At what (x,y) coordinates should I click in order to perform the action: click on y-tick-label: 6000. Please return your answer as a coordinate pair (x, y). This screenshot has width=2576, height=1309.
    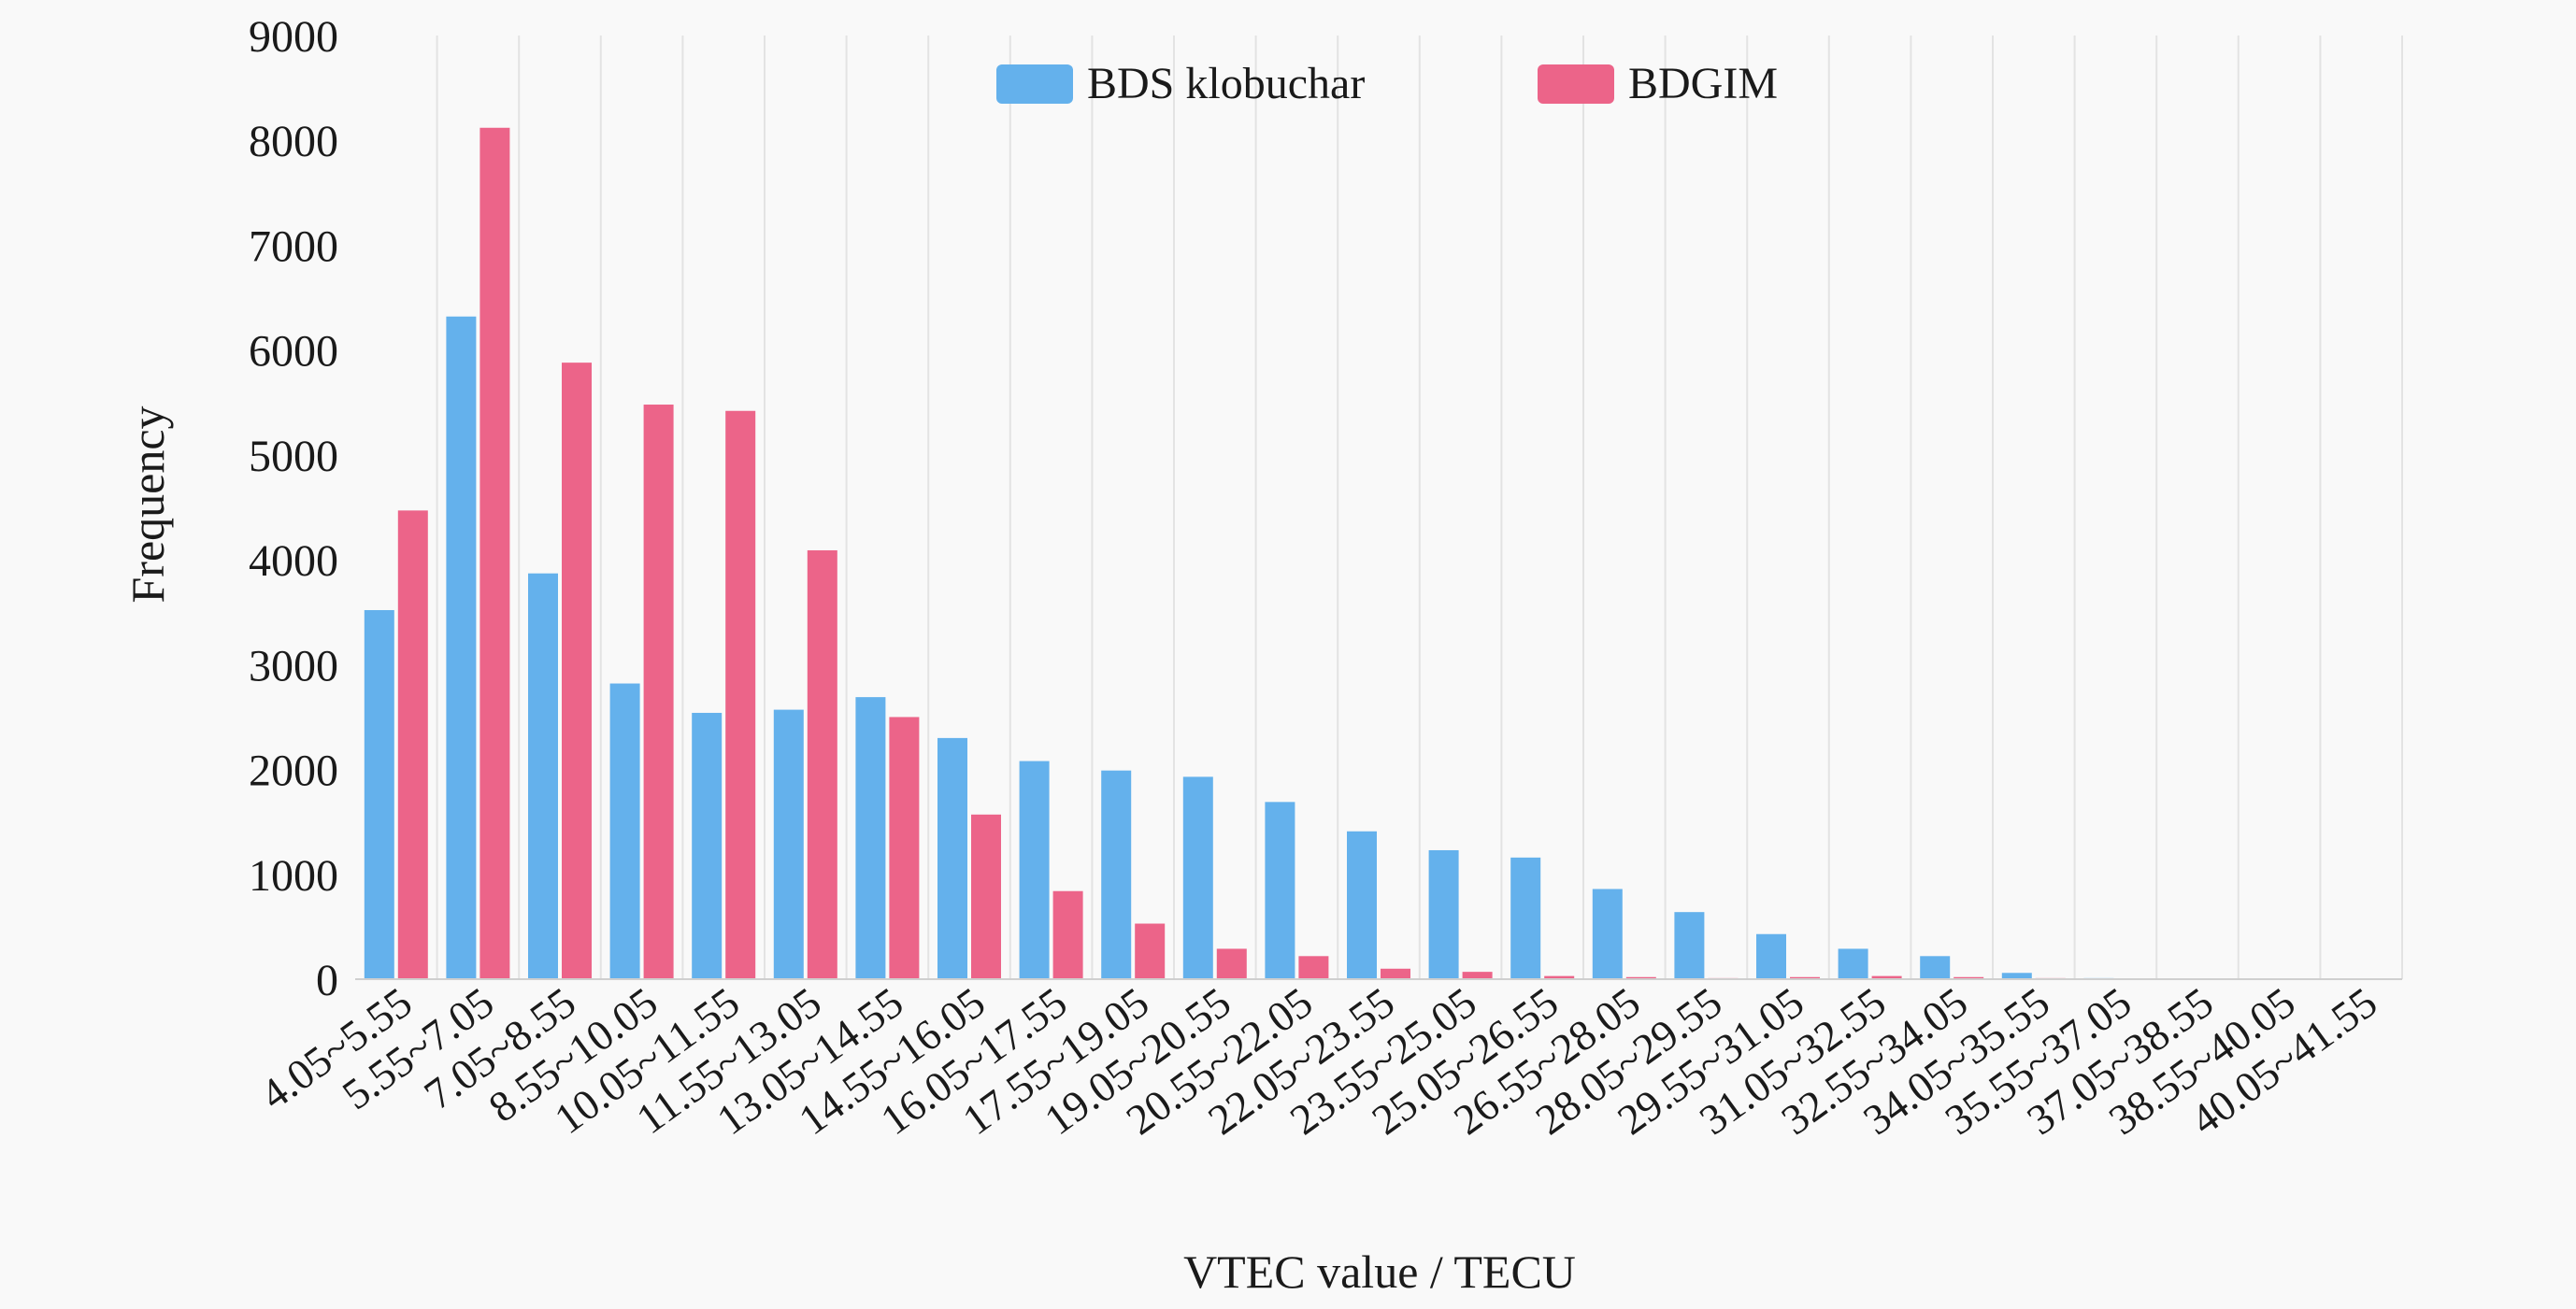
    Looking at the image, I should click on (293, 352).